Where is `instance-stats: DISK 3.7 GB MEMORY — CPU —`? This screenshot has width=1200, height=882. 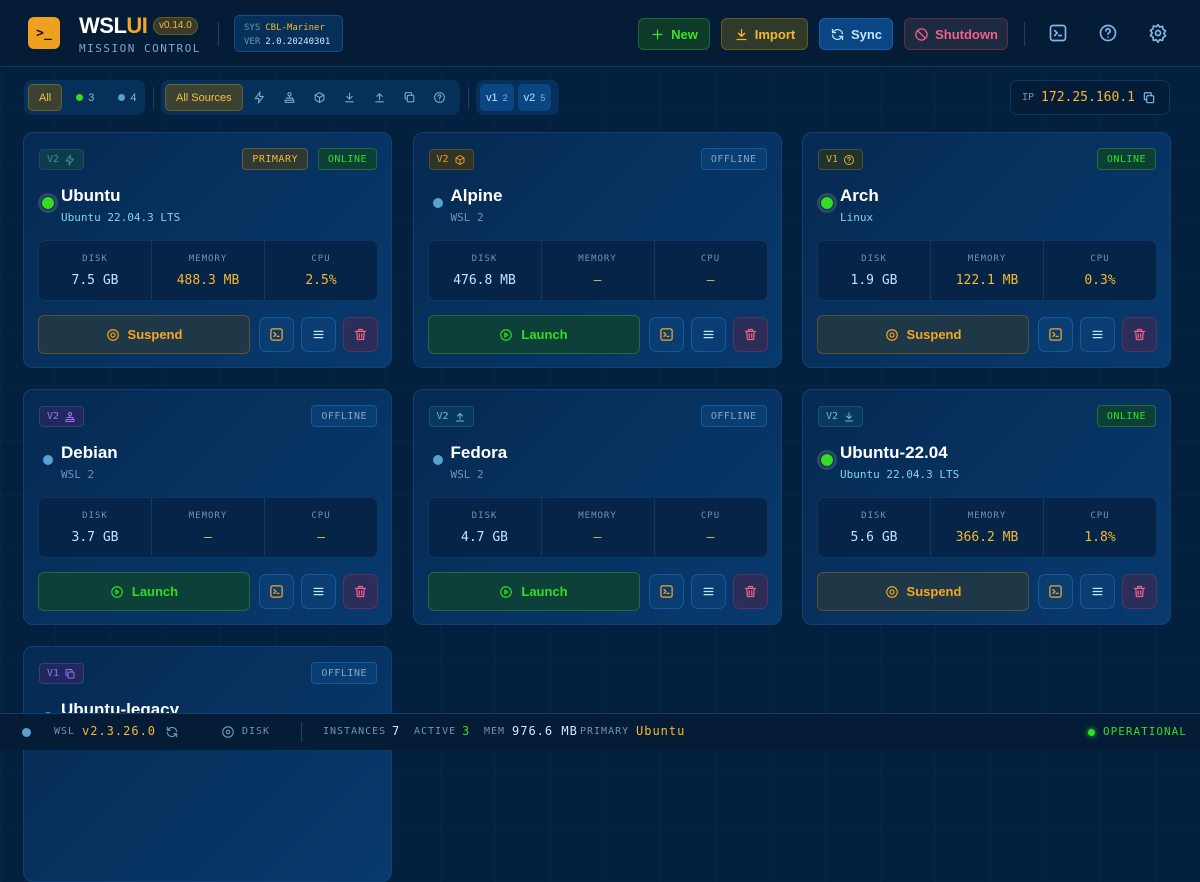 instance-stats: DISK 3.7 GB MEMORY — CPU — is located at coordinates (208, 527).